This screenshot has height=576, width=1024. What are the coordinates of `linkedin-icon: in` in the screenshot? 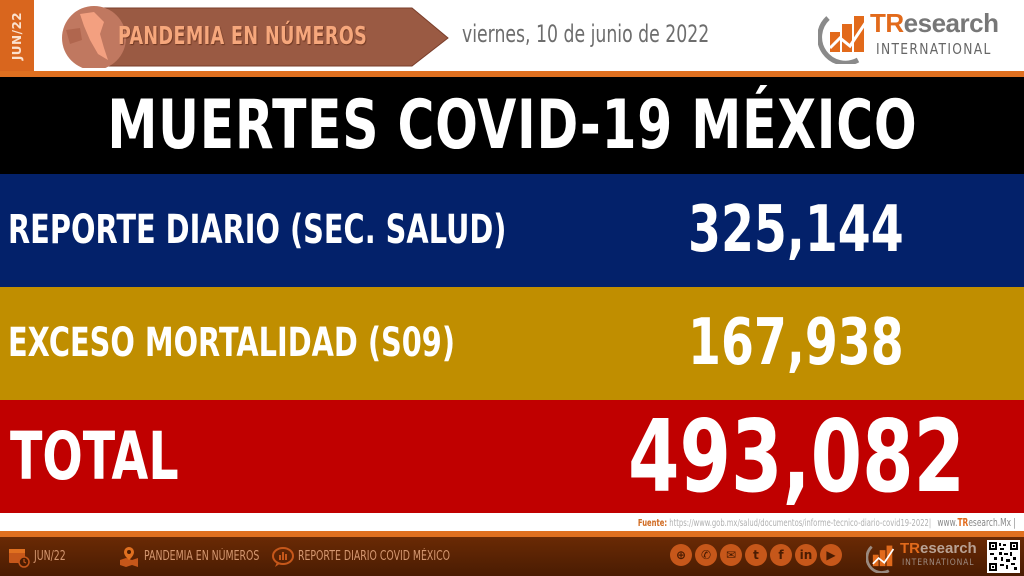 It's located at (806, 555).